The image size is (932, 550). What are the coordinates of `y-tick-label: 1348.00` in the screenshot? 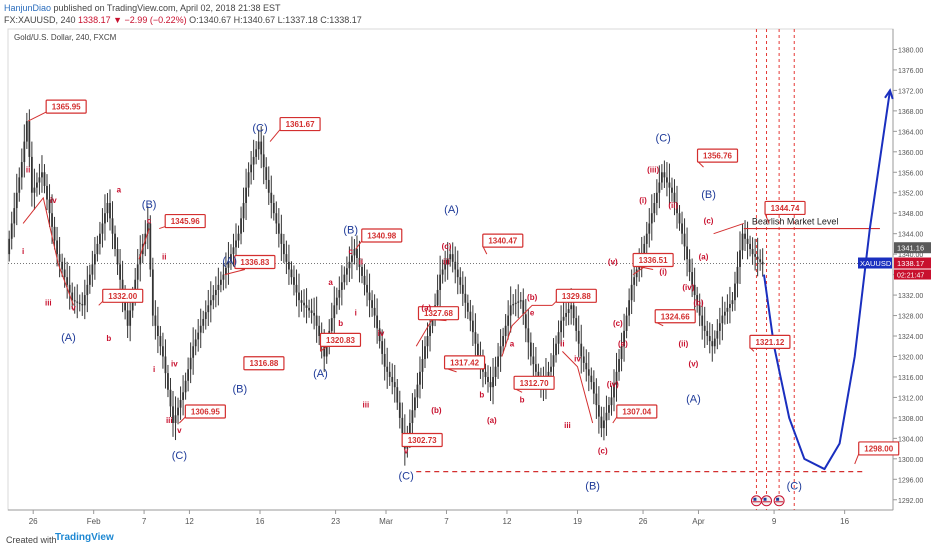 It's located at (910, 214).